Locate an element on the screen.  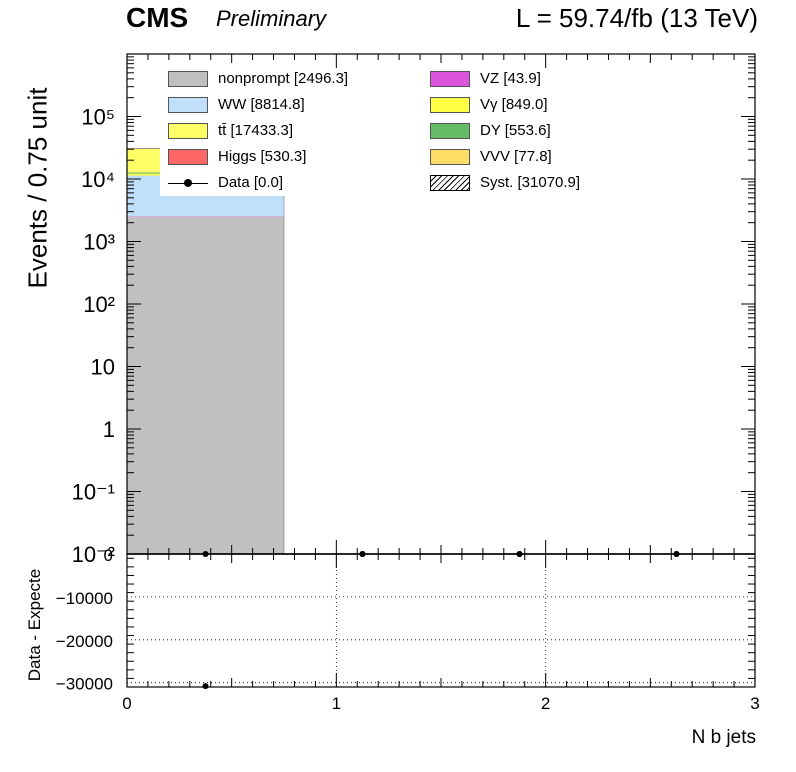
legend-marker is located at coordinates (188, 183).